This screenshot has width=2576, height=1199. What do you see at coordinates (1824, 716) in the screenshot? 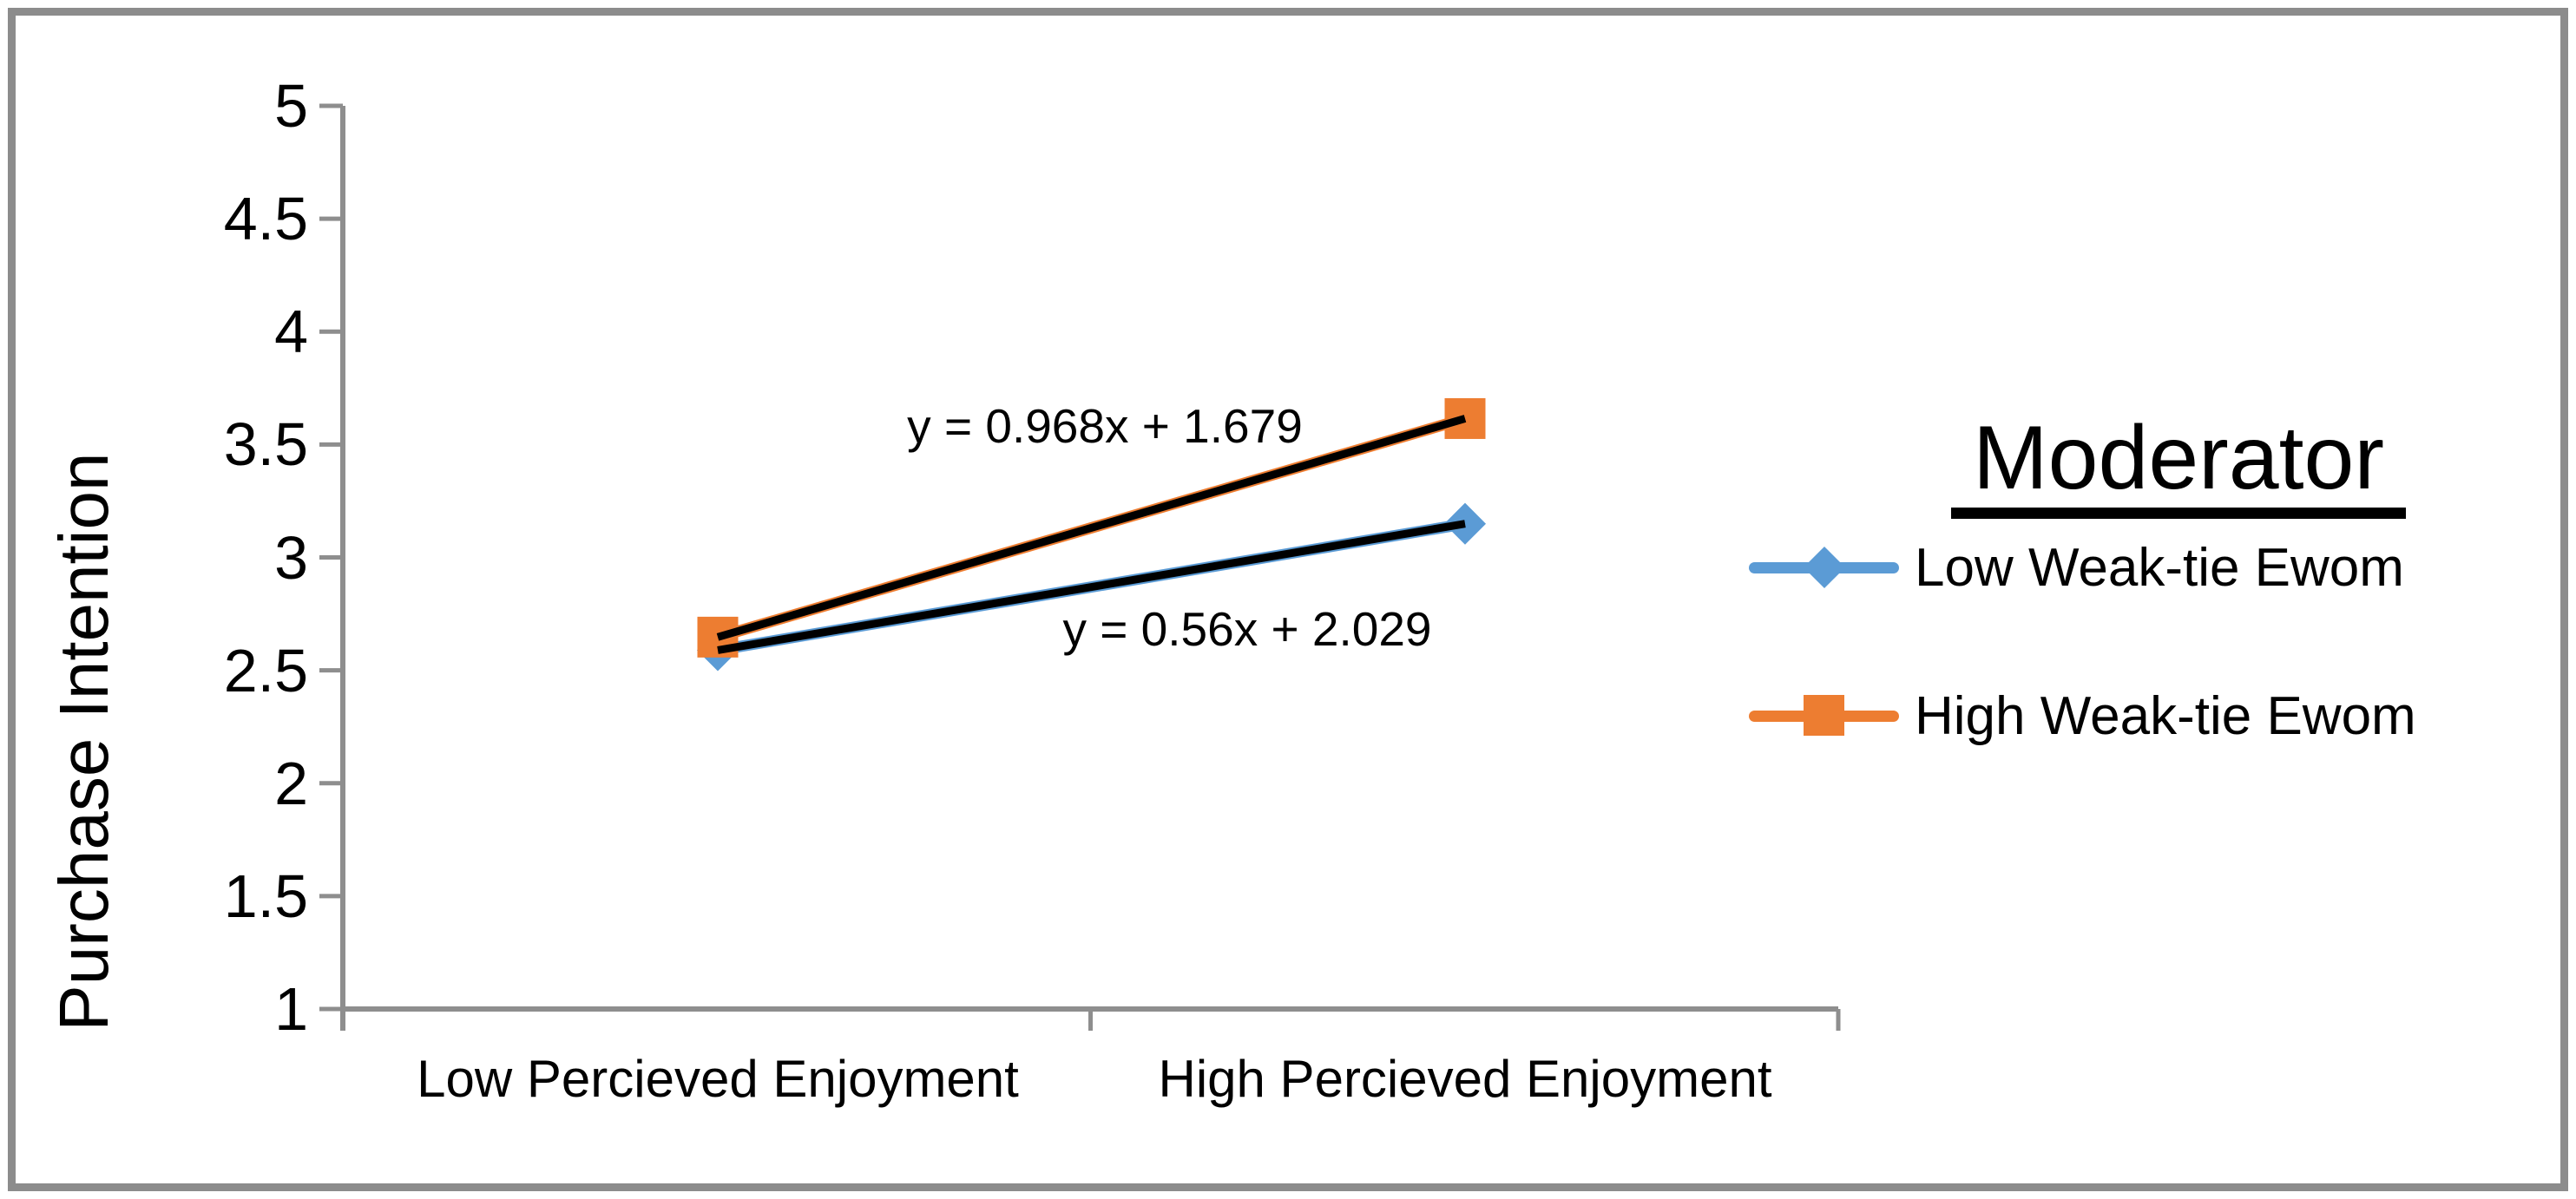
I see `square-icon` at bounding box center [1824, 716].